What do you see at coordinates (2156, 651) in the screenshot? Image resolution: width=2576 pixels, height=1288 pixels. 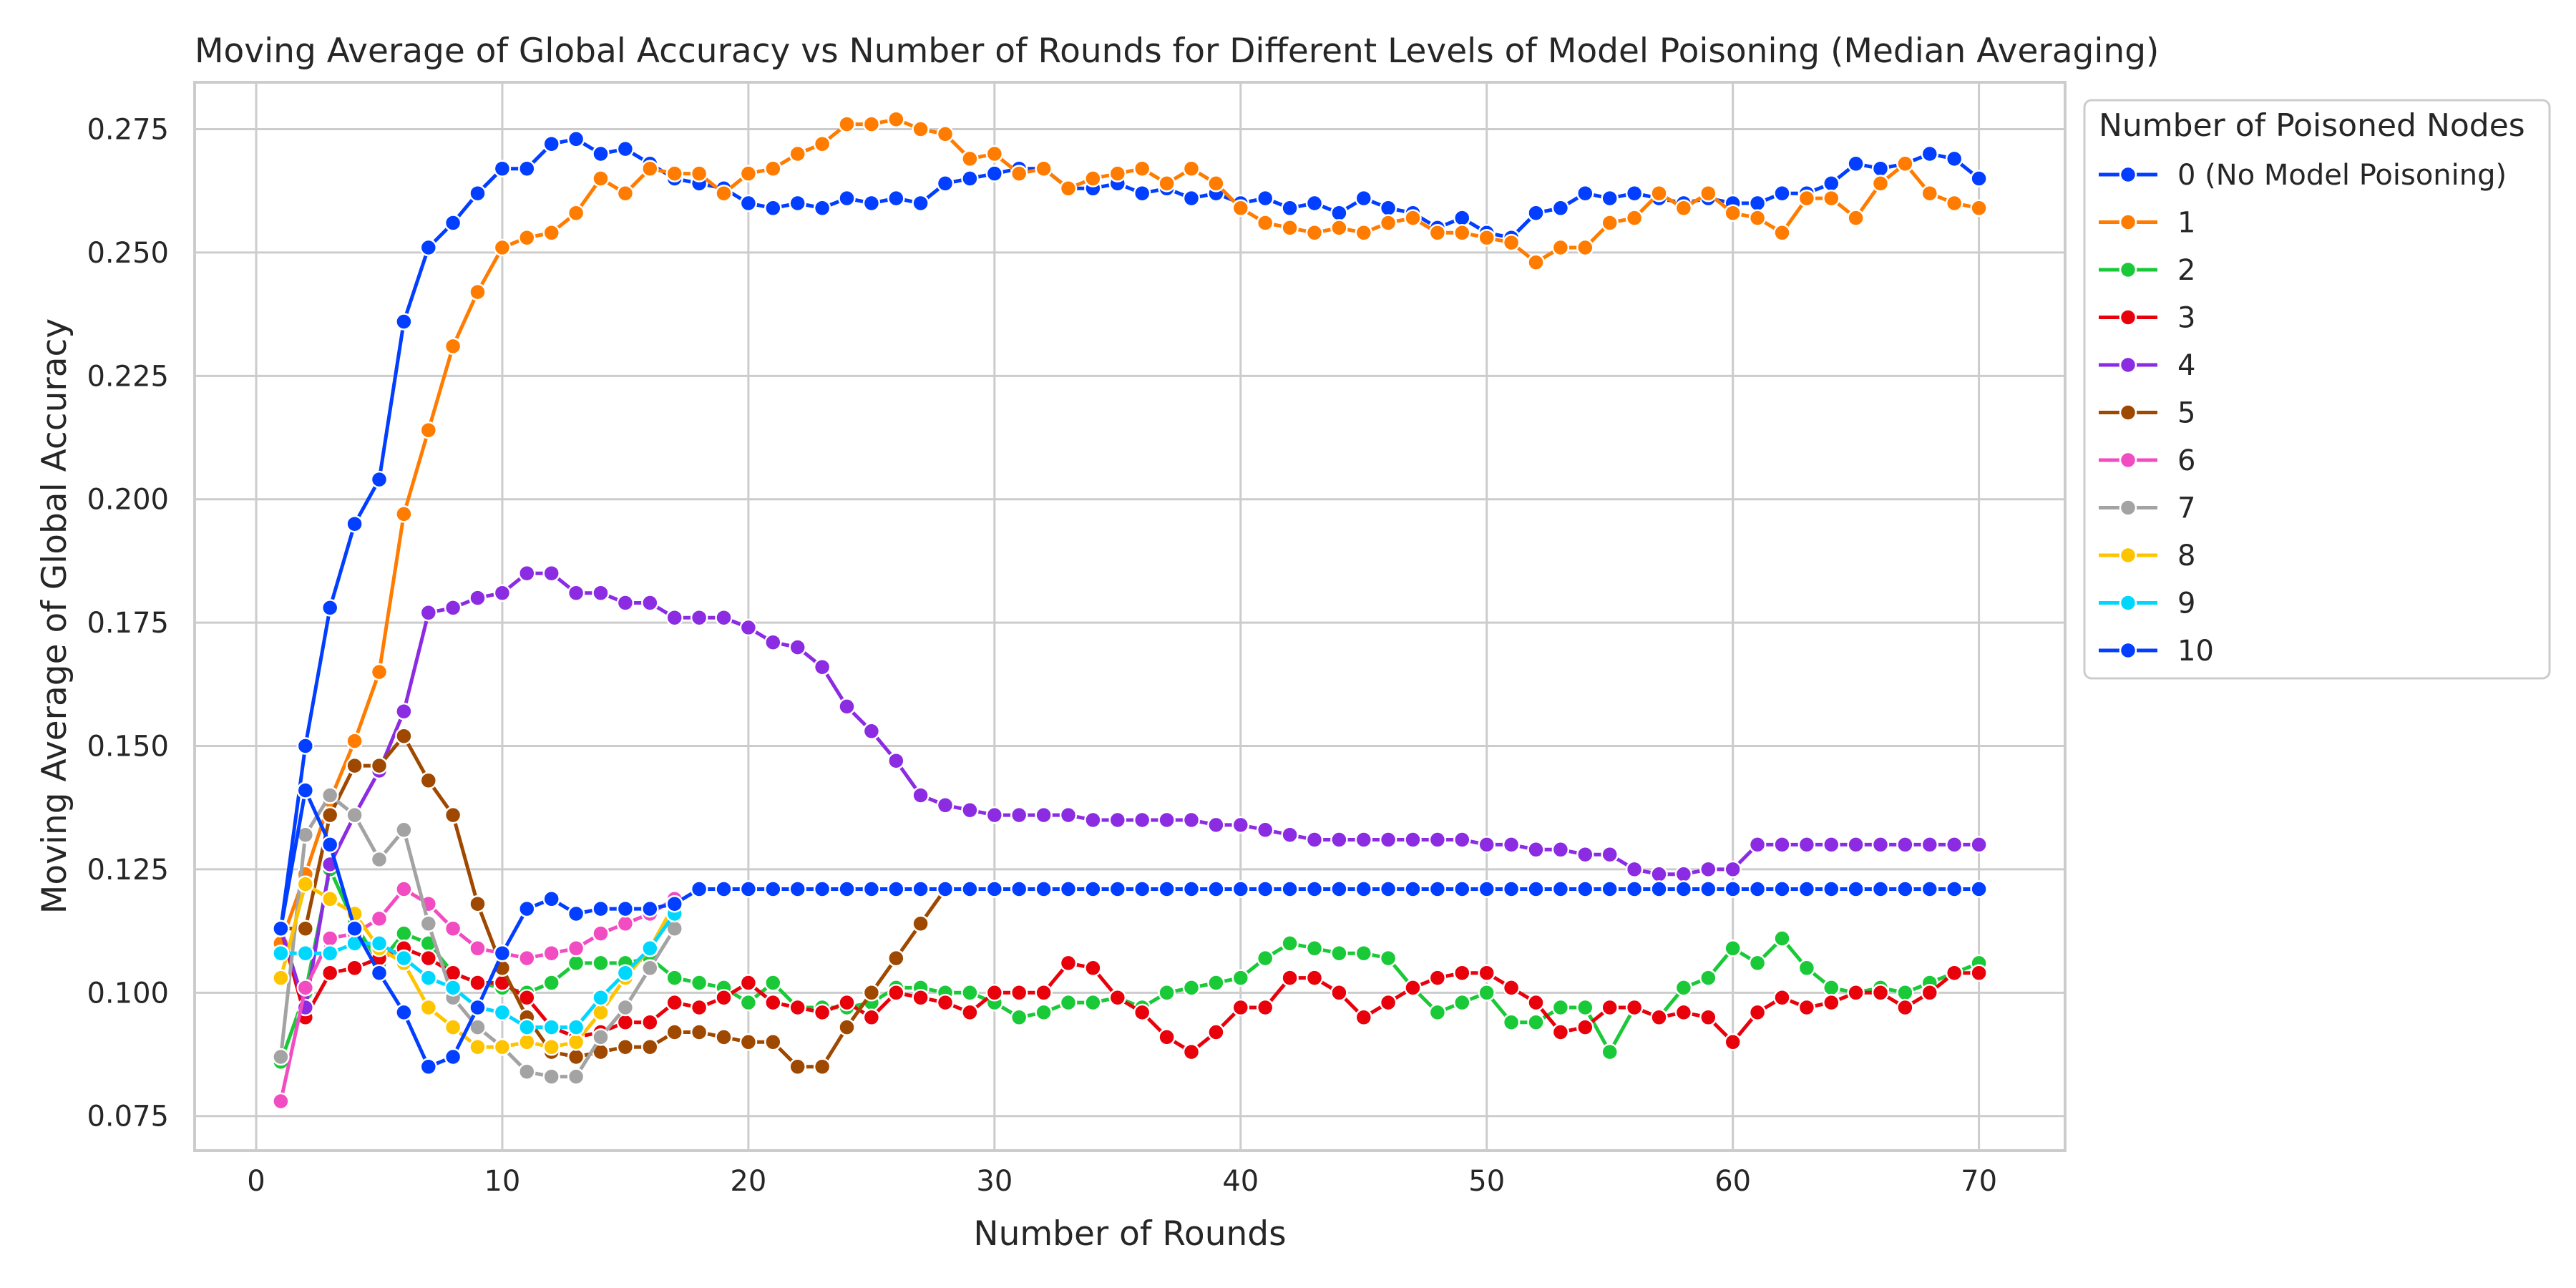 I see `legend-entry-10: 10` at bounding box center [2156, 651].